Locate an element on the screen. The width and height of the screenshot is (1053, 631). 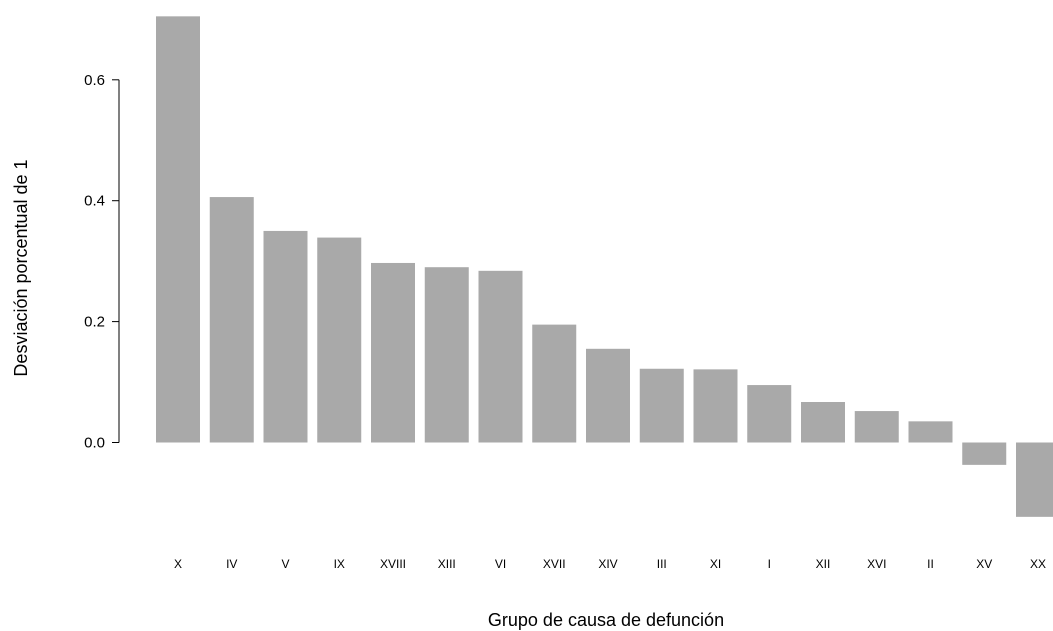
x-tick-label: III is located at coordinates (662, 564).